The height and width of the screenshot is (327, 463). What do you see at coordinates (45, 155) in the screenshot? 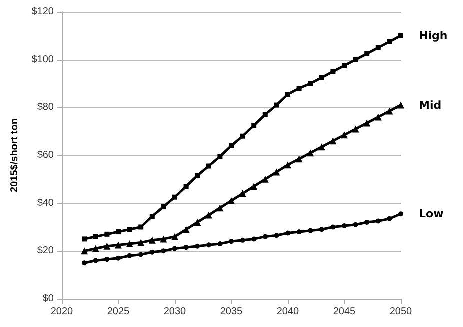
I see `y-tick-label: $60` at bounding box center [45, 155].